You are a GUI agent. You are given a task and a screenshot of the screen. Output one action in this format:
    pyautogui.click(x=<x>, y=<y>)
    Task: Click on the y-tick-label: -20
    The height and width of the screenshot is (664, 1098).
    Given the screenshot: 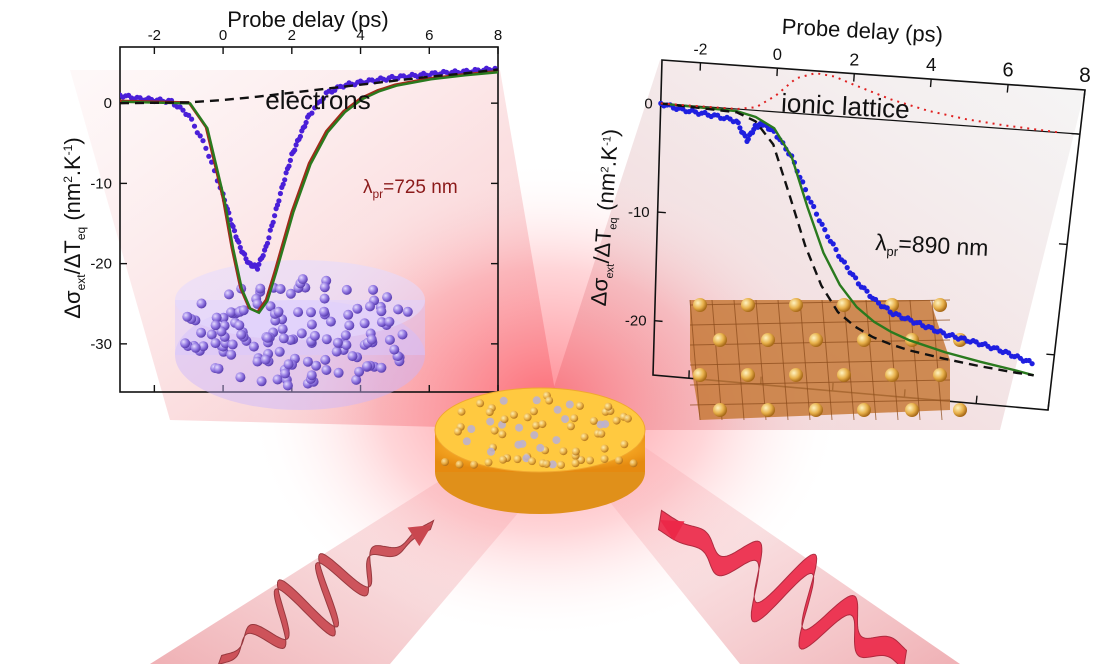 What is the action you would take?
    pyautogui.click(x=101, y=264)
    